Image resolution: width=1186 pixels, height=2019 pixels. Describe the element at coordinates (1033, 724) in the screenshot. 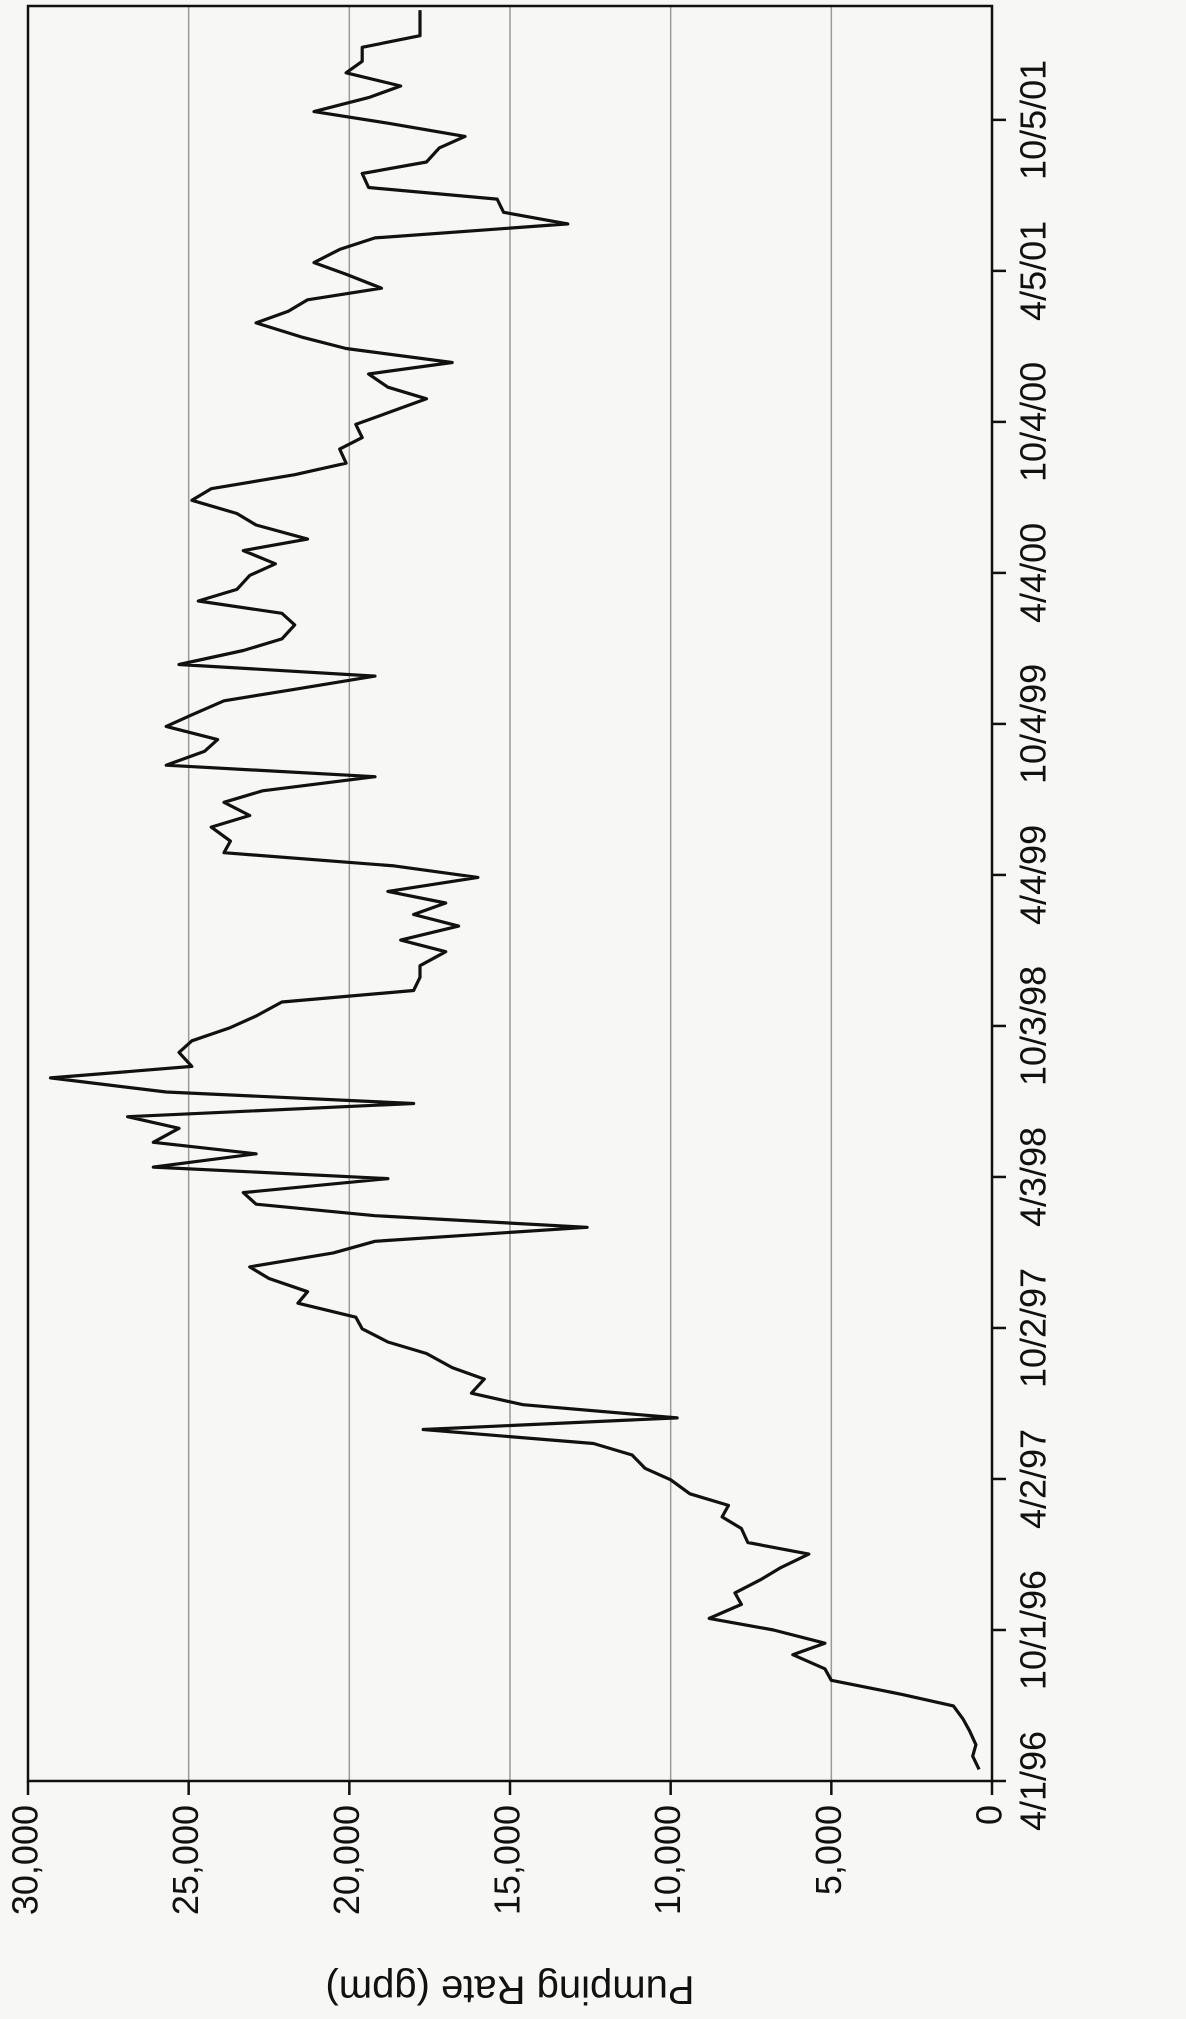

I see `x-tick-label: 10/4/99` at that location.